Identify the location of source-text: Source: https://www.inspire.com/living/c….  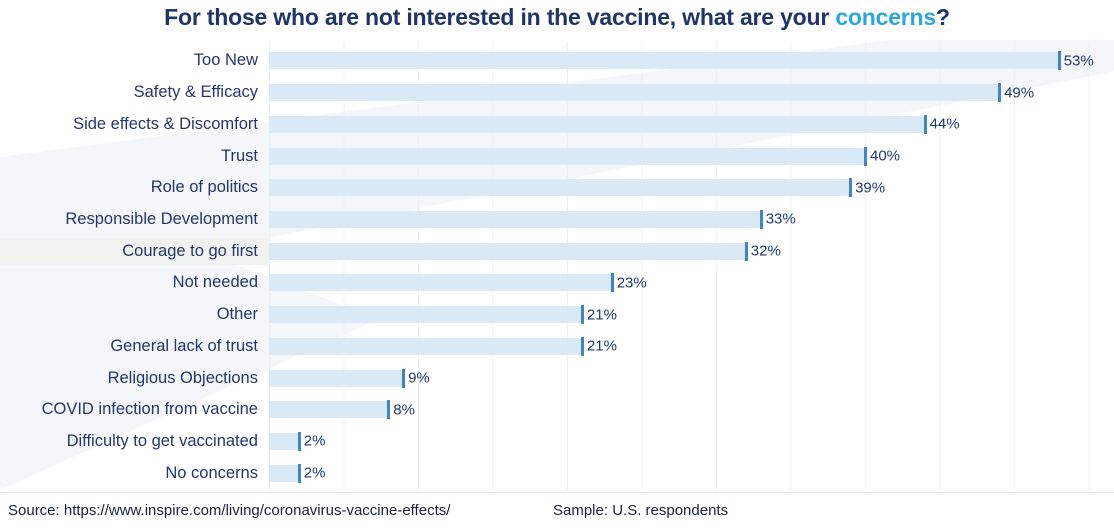
(229, 510).